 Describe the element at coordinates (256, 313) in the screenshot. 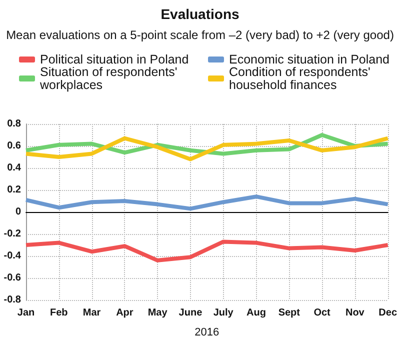

I see `x-tick-label: Aug` at that location.